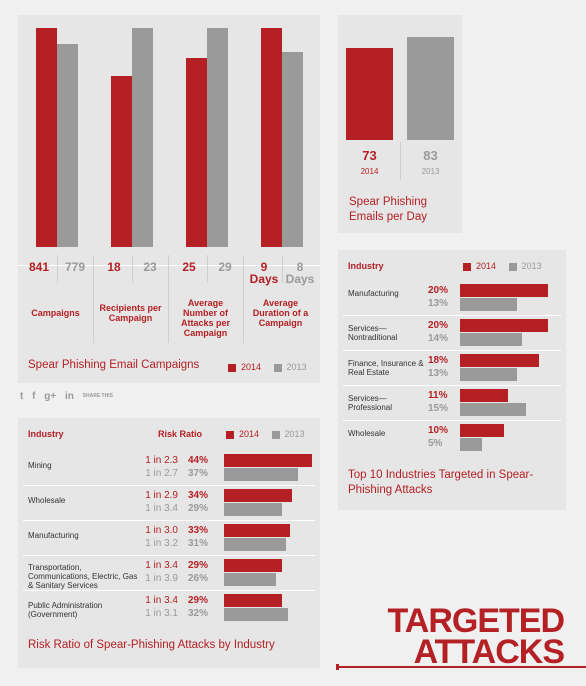  I want to click on industry-name: Manufacturing, so click(53, 535).